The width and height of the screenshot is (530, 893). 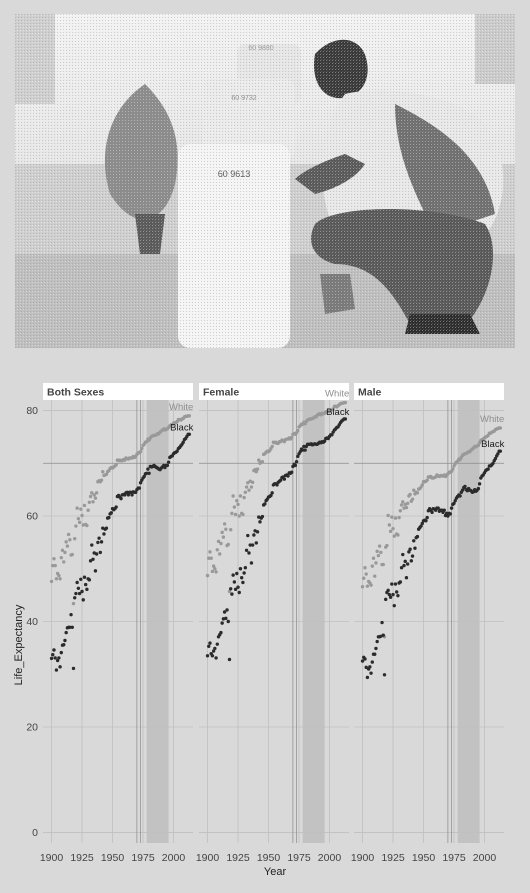 What do you see at coordinates (330, 858) in the screenshot?
I see `x-tick-label: 2000` at bounding box center [330, 858].